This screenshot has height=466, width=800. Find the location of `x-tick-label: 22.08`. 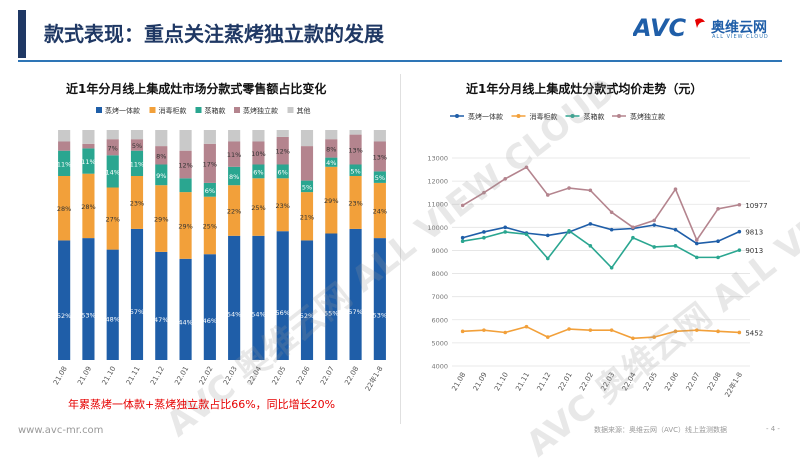

x-tick-label: 22.08 is located at coordinates (351, 375).